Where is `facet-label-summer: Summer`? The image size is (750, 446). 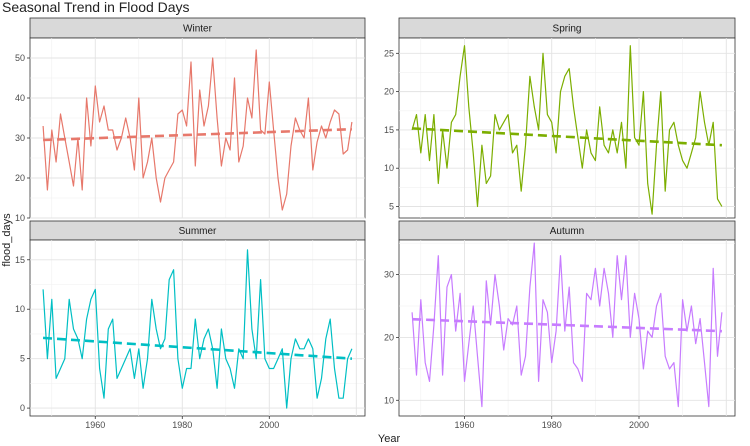
facet-label-summer: Summer is located at coordinates (198, 231).